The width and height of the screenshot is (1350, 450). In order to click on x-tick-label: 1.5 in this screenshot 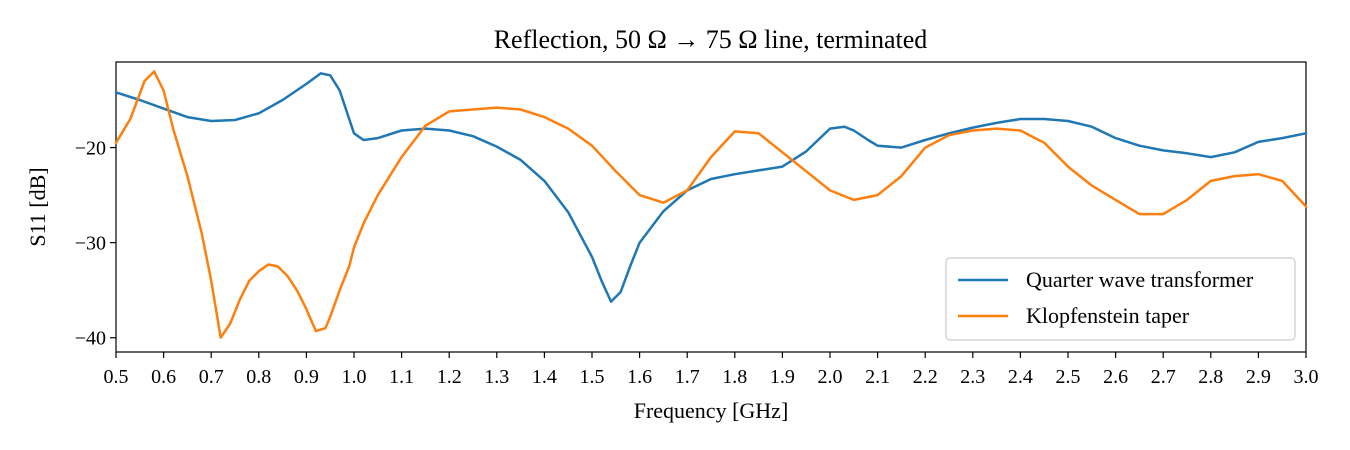, I will do `click(592, 377)`.